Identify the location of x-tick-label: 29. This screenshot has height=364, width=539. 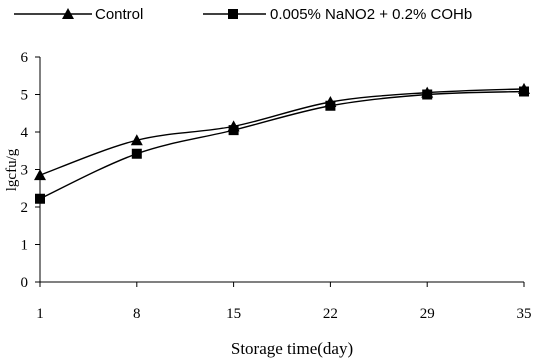
(427, 314).